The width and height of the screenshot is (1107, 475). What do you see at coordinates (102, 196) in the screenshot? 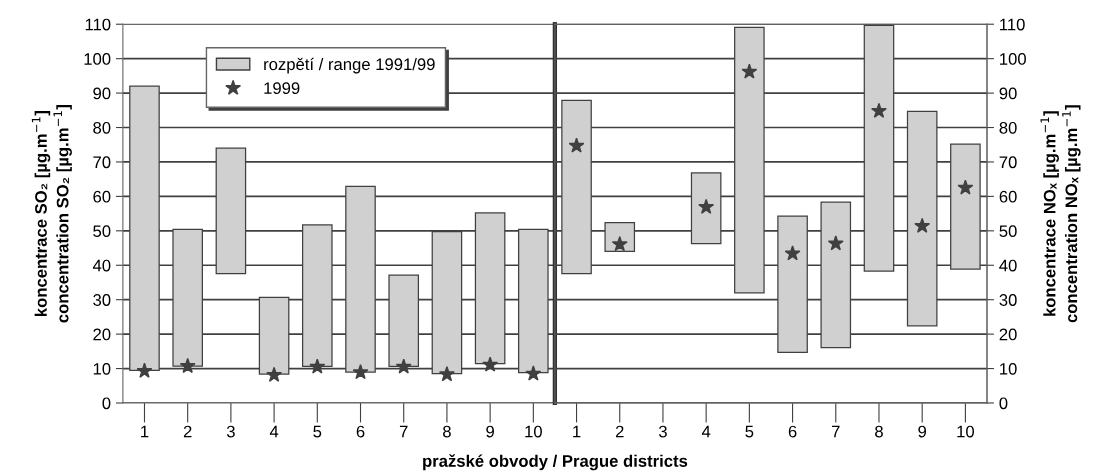
I see `y-tick-label: 60` at bounding box center [102, 196].